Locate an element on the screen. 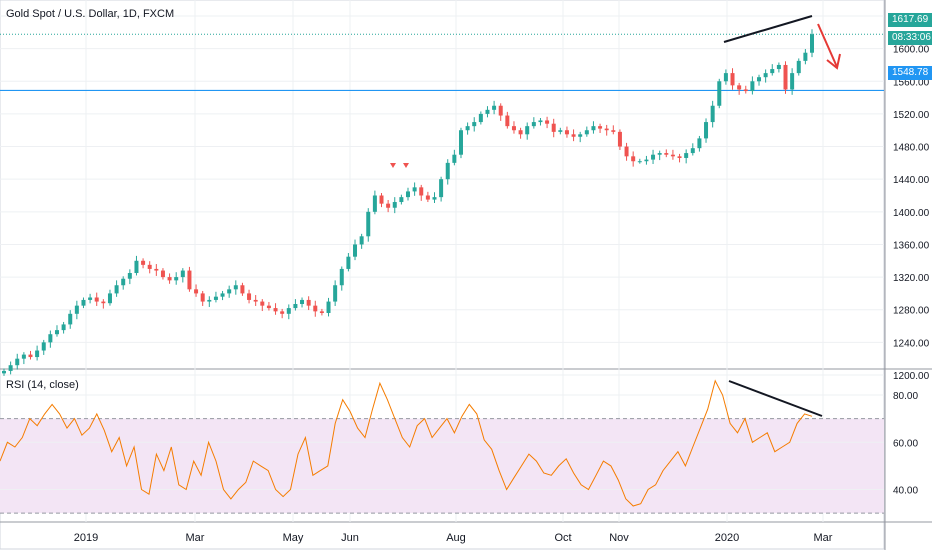  x-tick-label: 2019 is located at coordinates (86, 538).